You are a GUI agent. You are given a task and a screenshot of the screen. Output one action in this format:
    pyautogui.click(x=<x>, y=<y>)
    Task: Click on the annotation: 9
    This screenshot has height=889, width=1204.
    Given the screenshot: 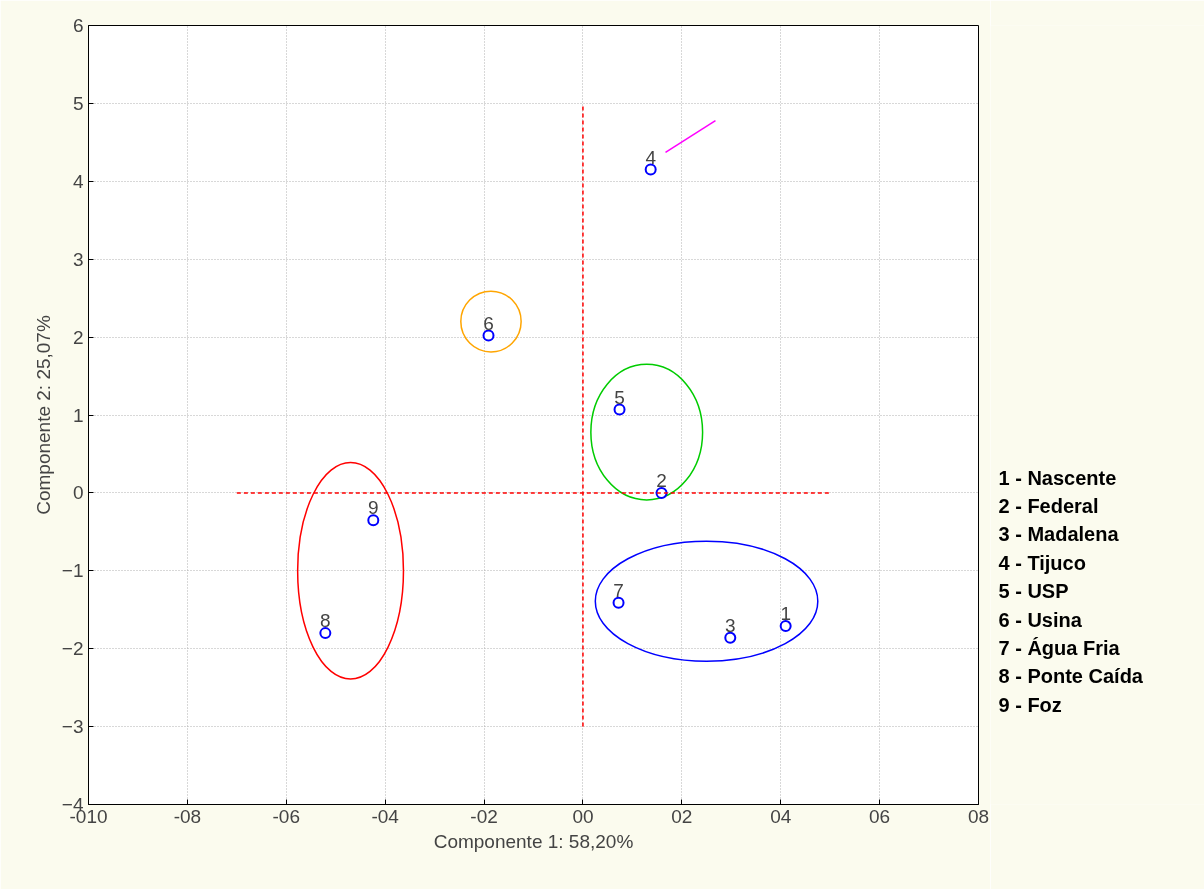 What is the action you would take?
    pyautogui.click(x=373, y=508)
    